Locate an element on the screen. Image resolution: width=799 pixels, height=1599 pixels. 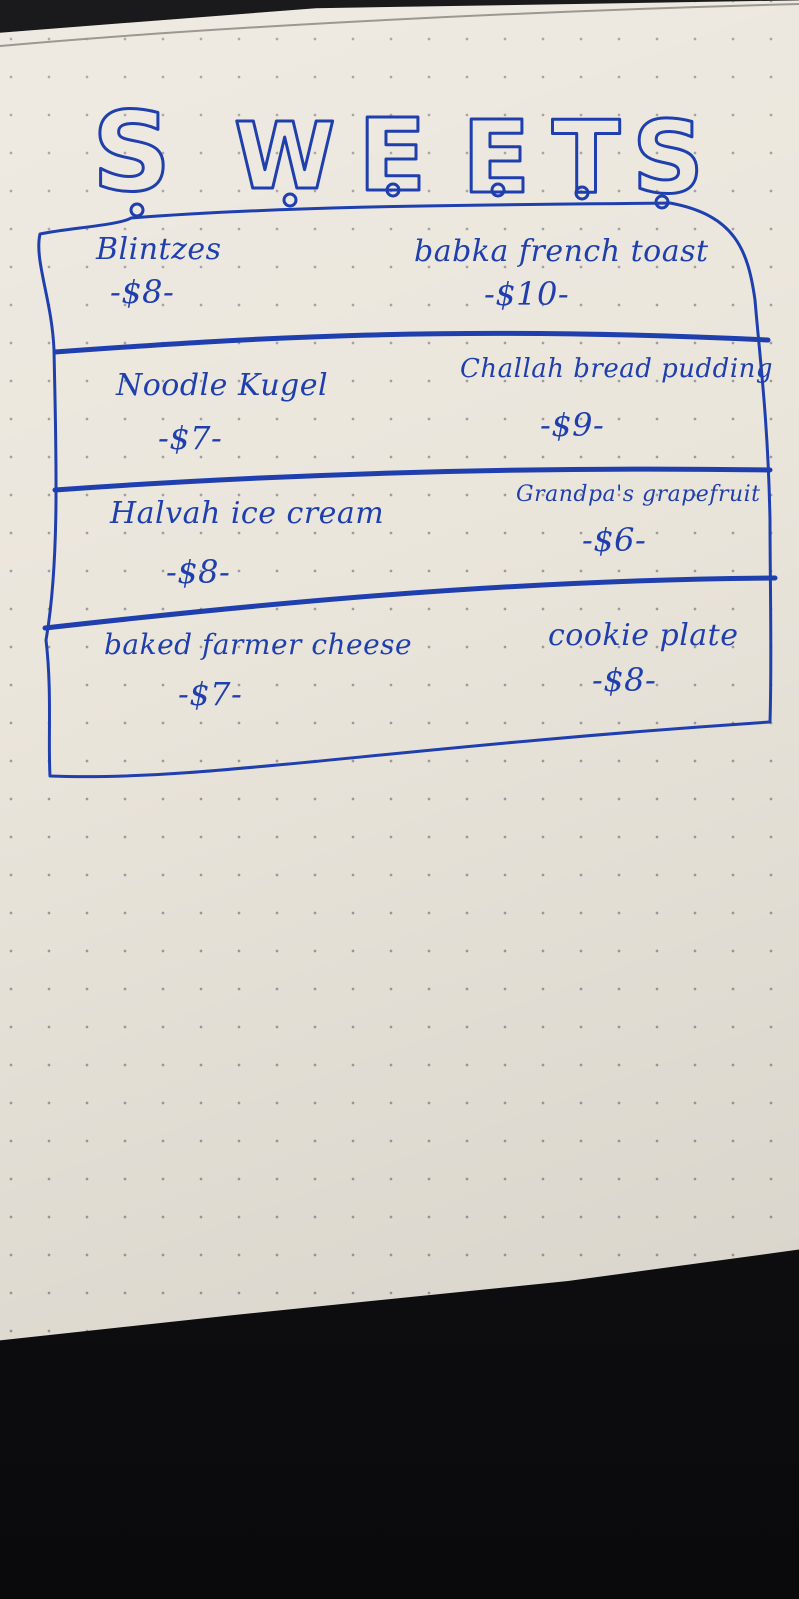
menu-item-challah-bread-pudding: Challah bread pudding -$9- is located at coordinates (616, 399).